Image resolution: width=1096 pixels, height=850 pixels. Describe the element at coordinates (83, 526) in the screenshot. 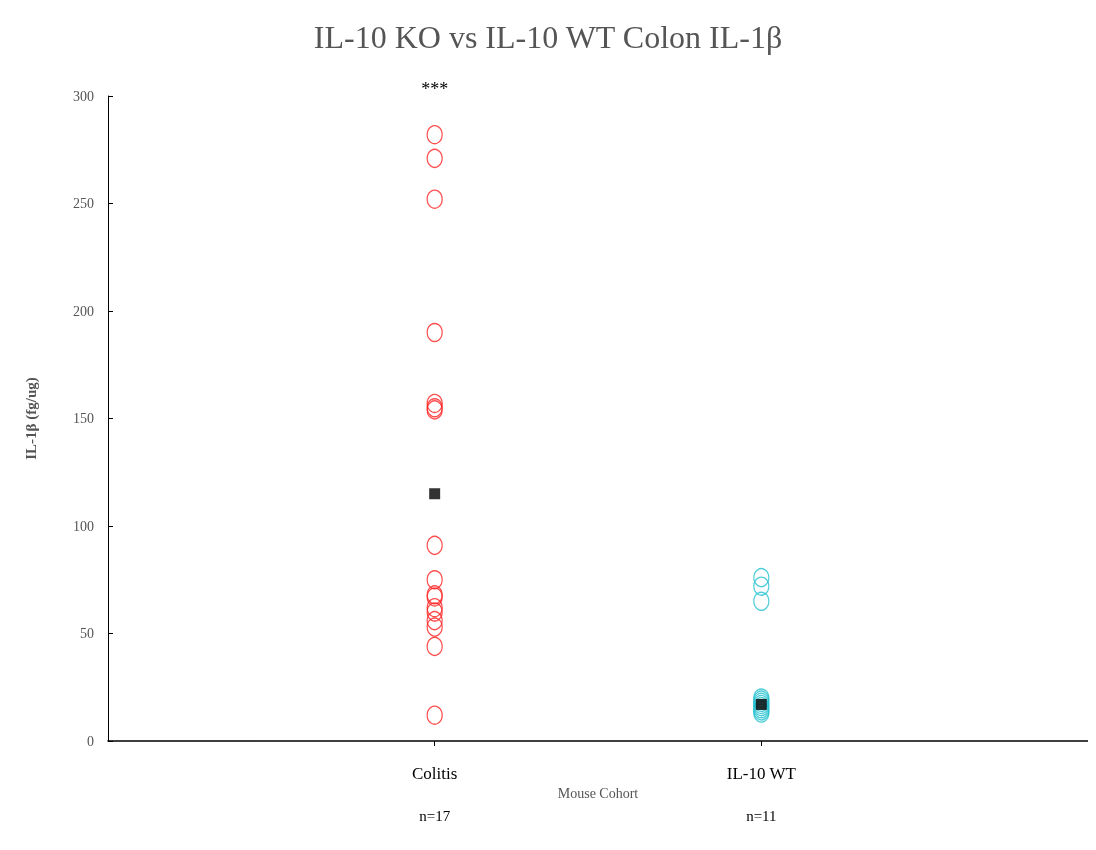

I see `y-tick-label: 100` at that location.